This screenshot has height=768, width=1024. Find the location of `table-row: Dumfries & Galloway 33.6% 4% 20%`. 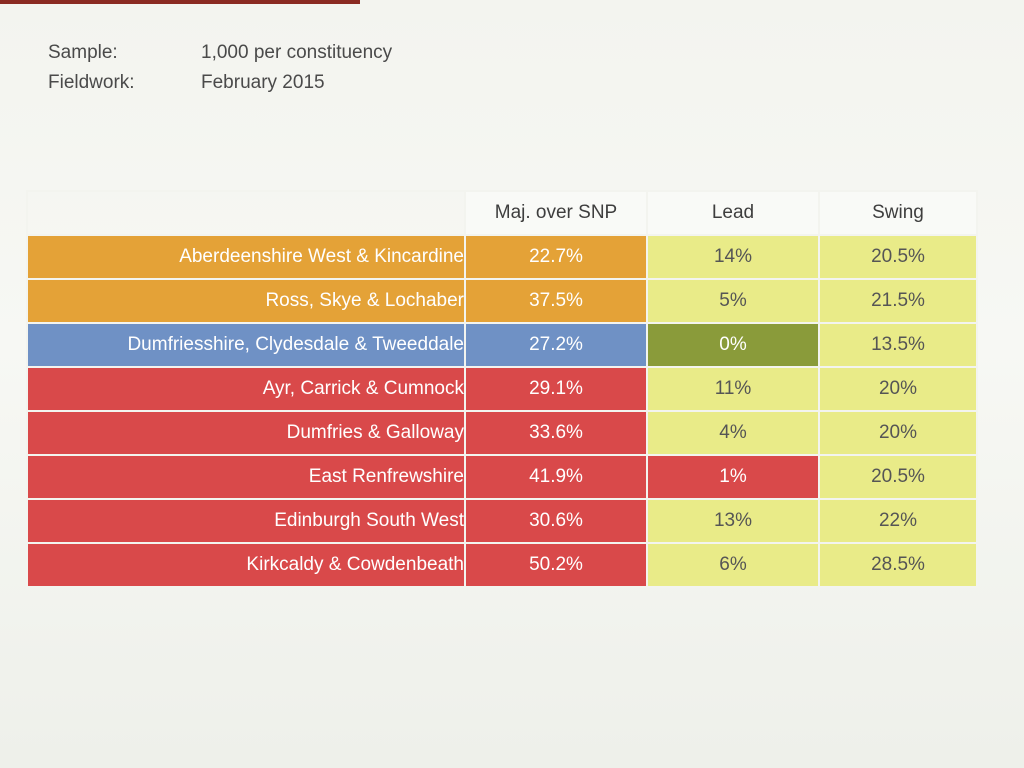

table-row: Dumfries & Galloway 33.6% 4% 20% is located at coordinates (502, 433).